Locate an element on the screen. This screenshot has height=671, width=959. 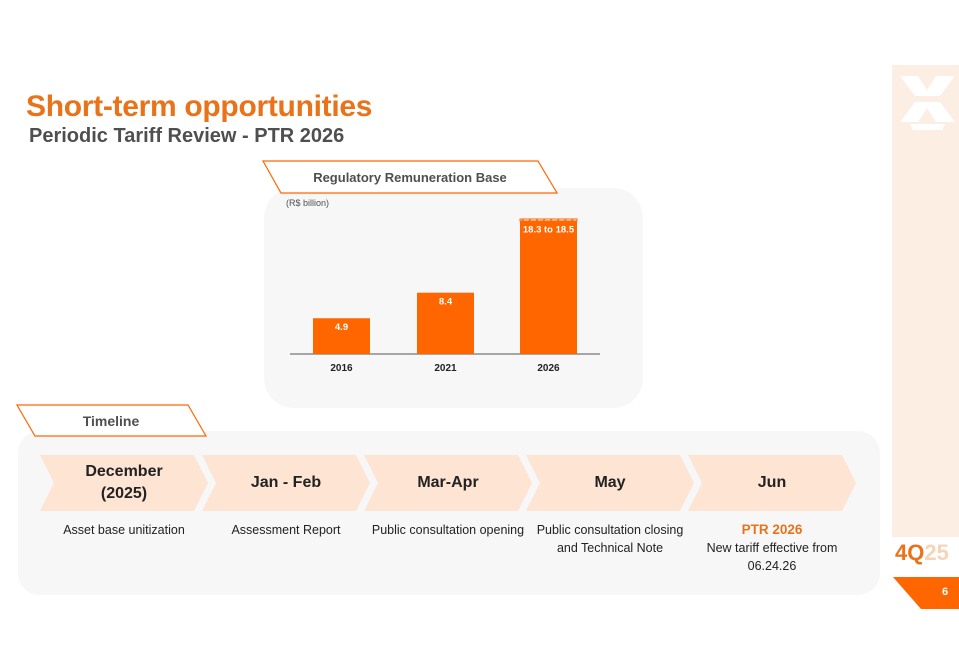
period-prefix: 4Q is located at coordinates (910, 552).